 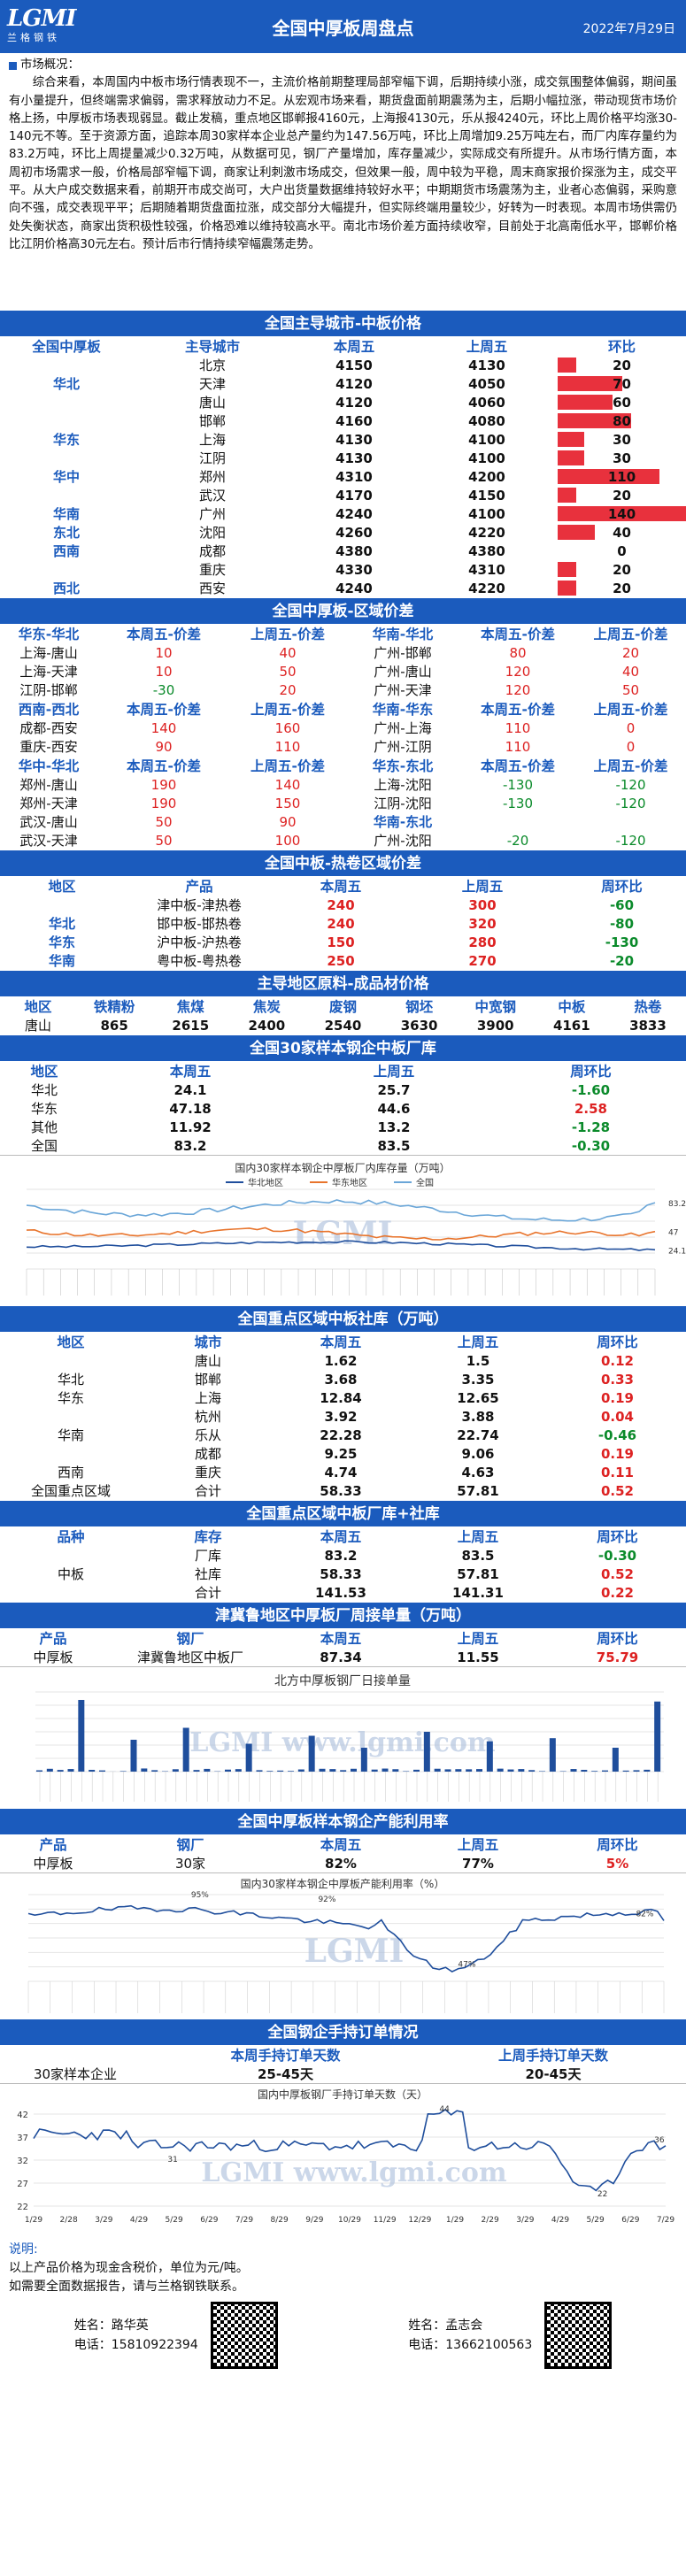 What do you see at coordinates (403, 747) in the screenshot?
I see `table-cell: 广州-江阴` at bounding box center [403, 747].